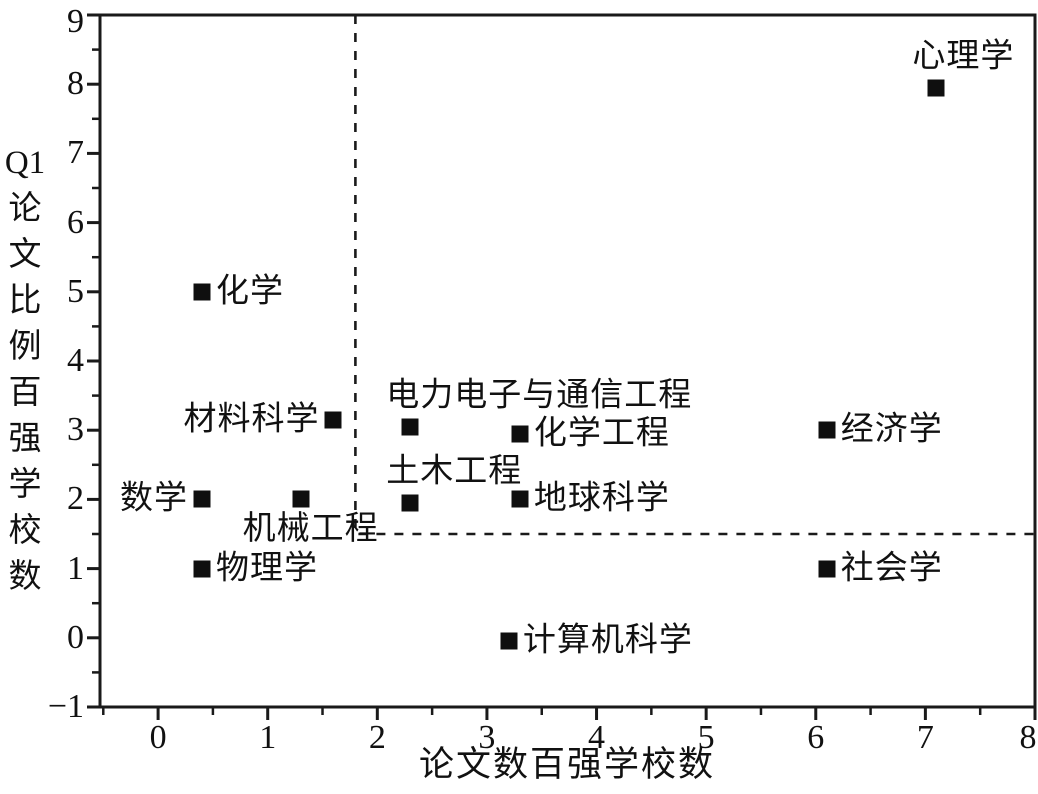 The width and height of the screenshot is (1038, 794). What do you see at coordinates (607, 640) in the screenshot?
I see `data-point-label: 计算机科学` at bounding box center [607, 640].